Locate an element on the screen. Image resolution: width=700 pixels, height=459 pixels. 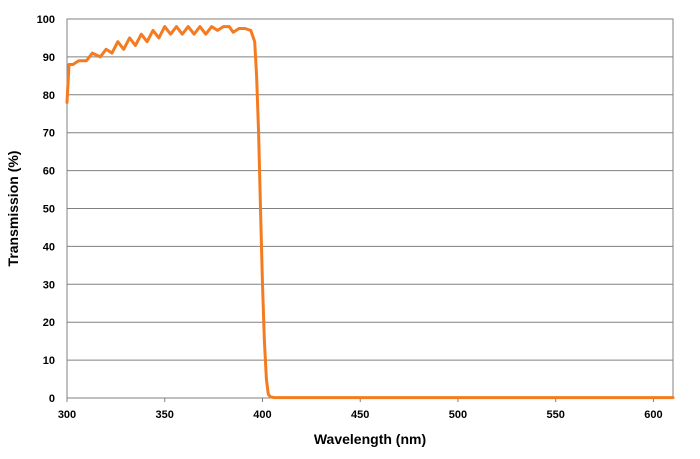
x-tick-label: 350 is located at coordinates (165, 415).